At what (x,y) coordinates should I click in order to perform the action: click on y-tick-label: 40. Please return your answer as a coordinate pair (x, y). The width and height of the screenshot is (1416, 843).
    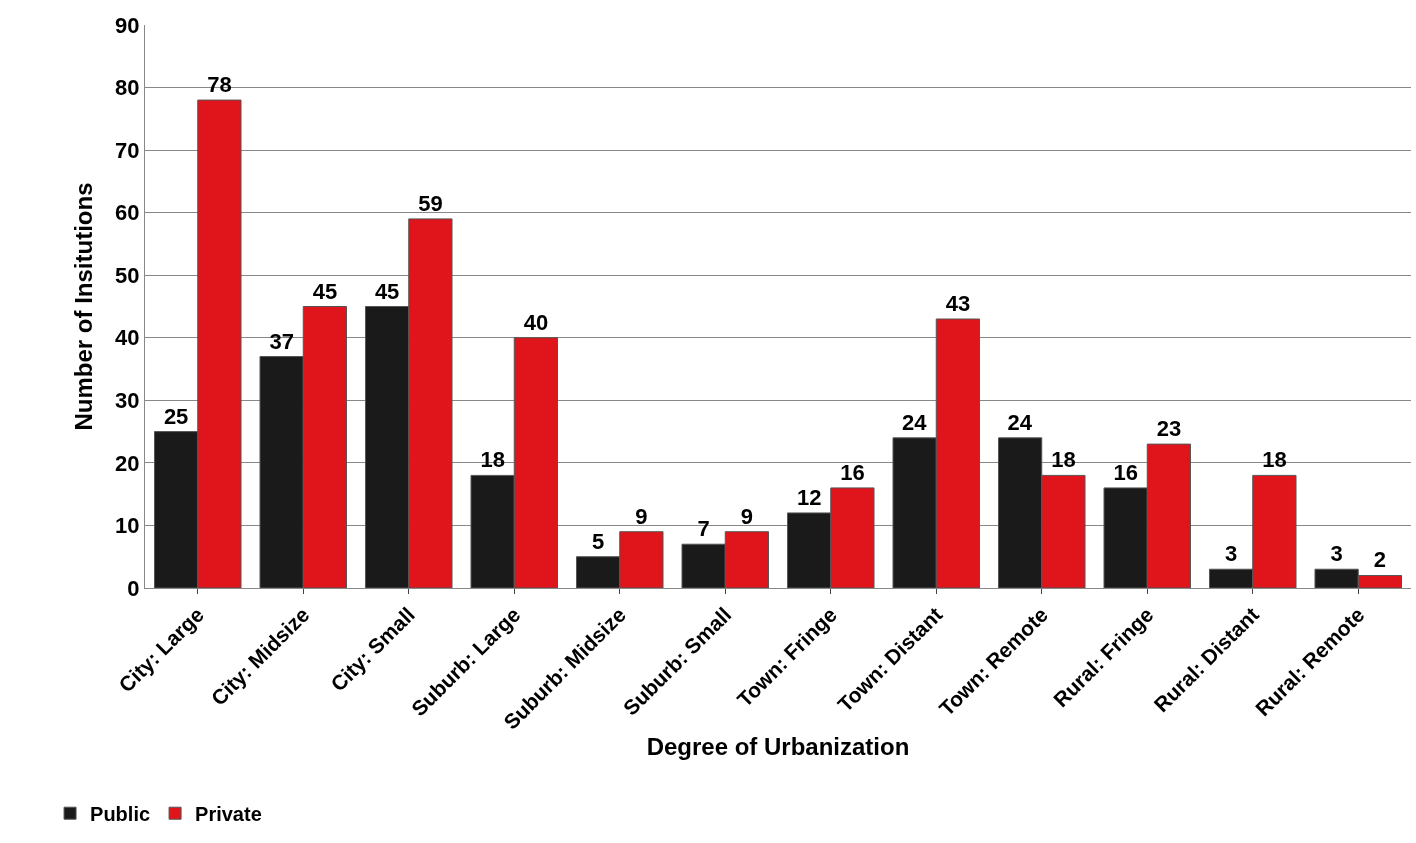
    Looking at the image, I should click on (127, 338).